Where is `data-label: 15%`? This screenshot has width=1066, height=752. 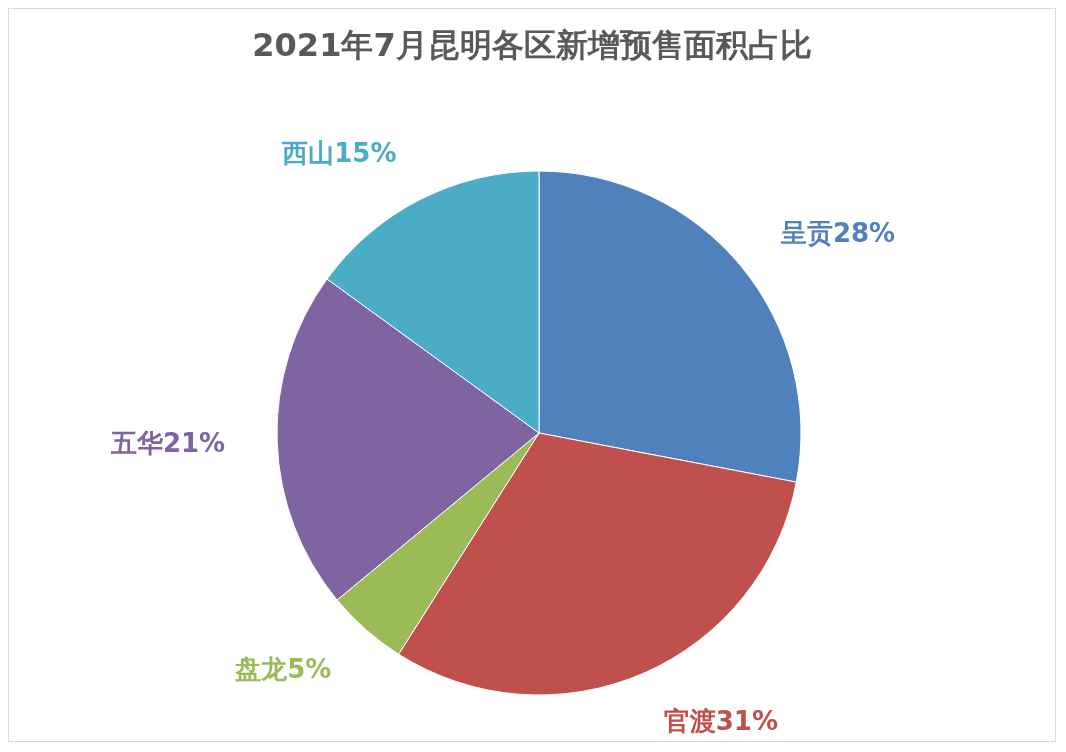
data-label: 15% is located at coordinates (365, 153).